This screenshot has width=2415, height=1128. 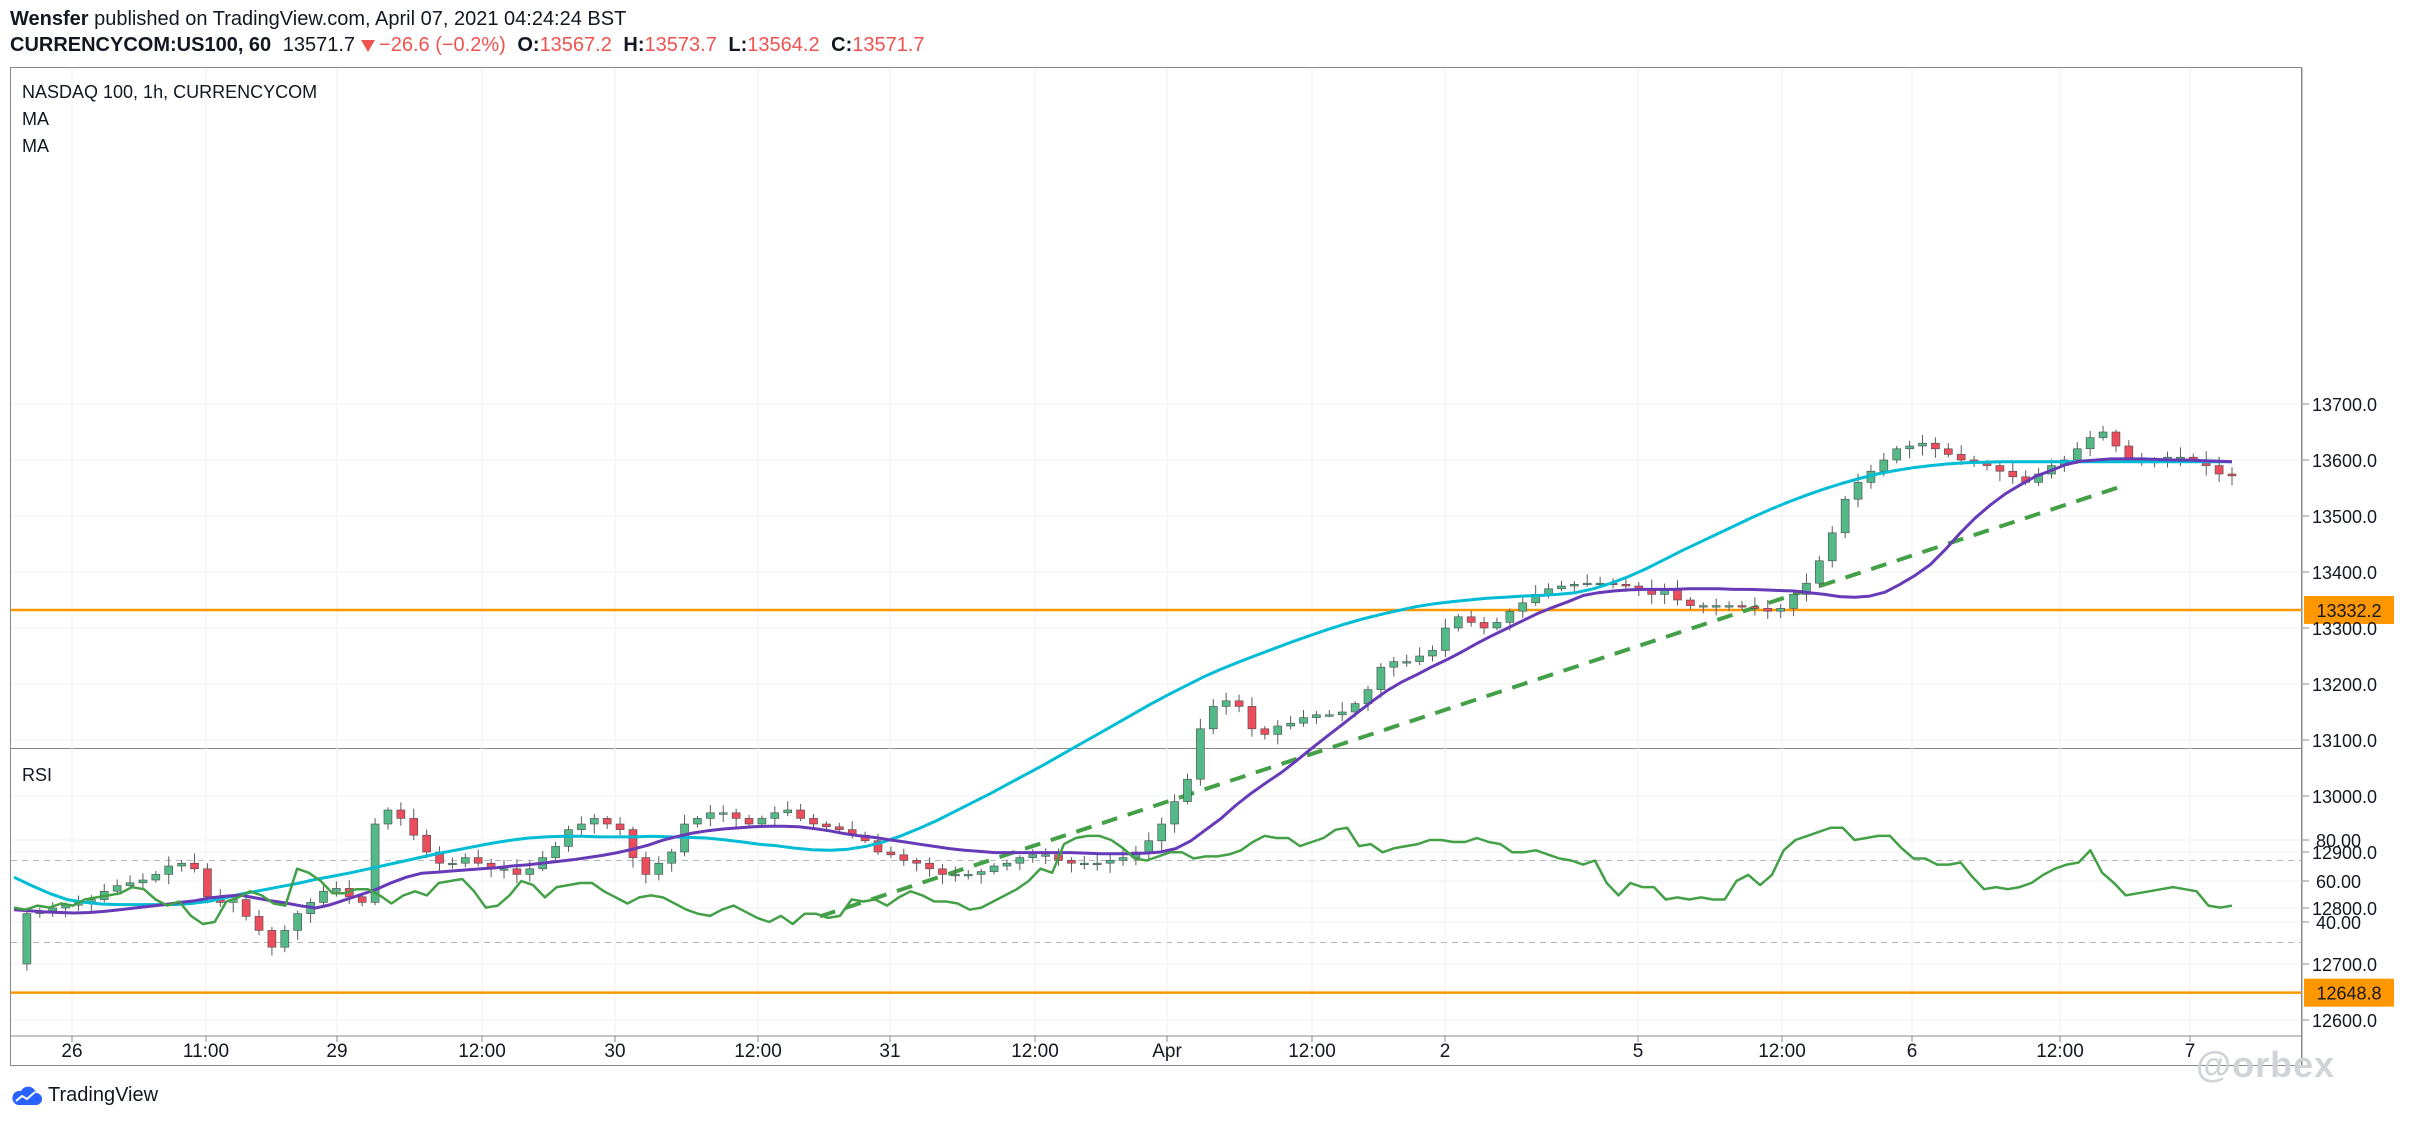 I want to click on ma-legend-1: MA, so click(x=35, y=119).